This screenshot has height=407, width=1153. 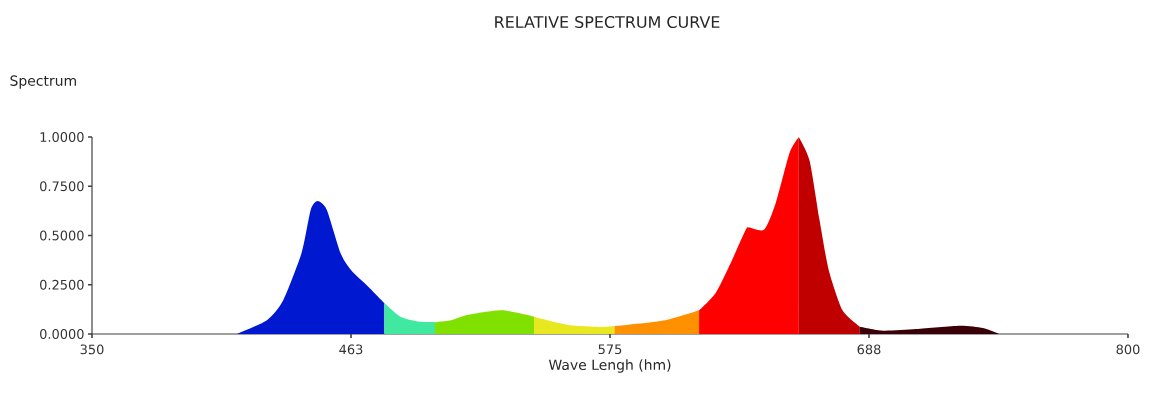 What do you see at coordinates (62, 284) in the screenshot?
I see `y-tick-label: 0.2500` at bounding box center [62, 284].